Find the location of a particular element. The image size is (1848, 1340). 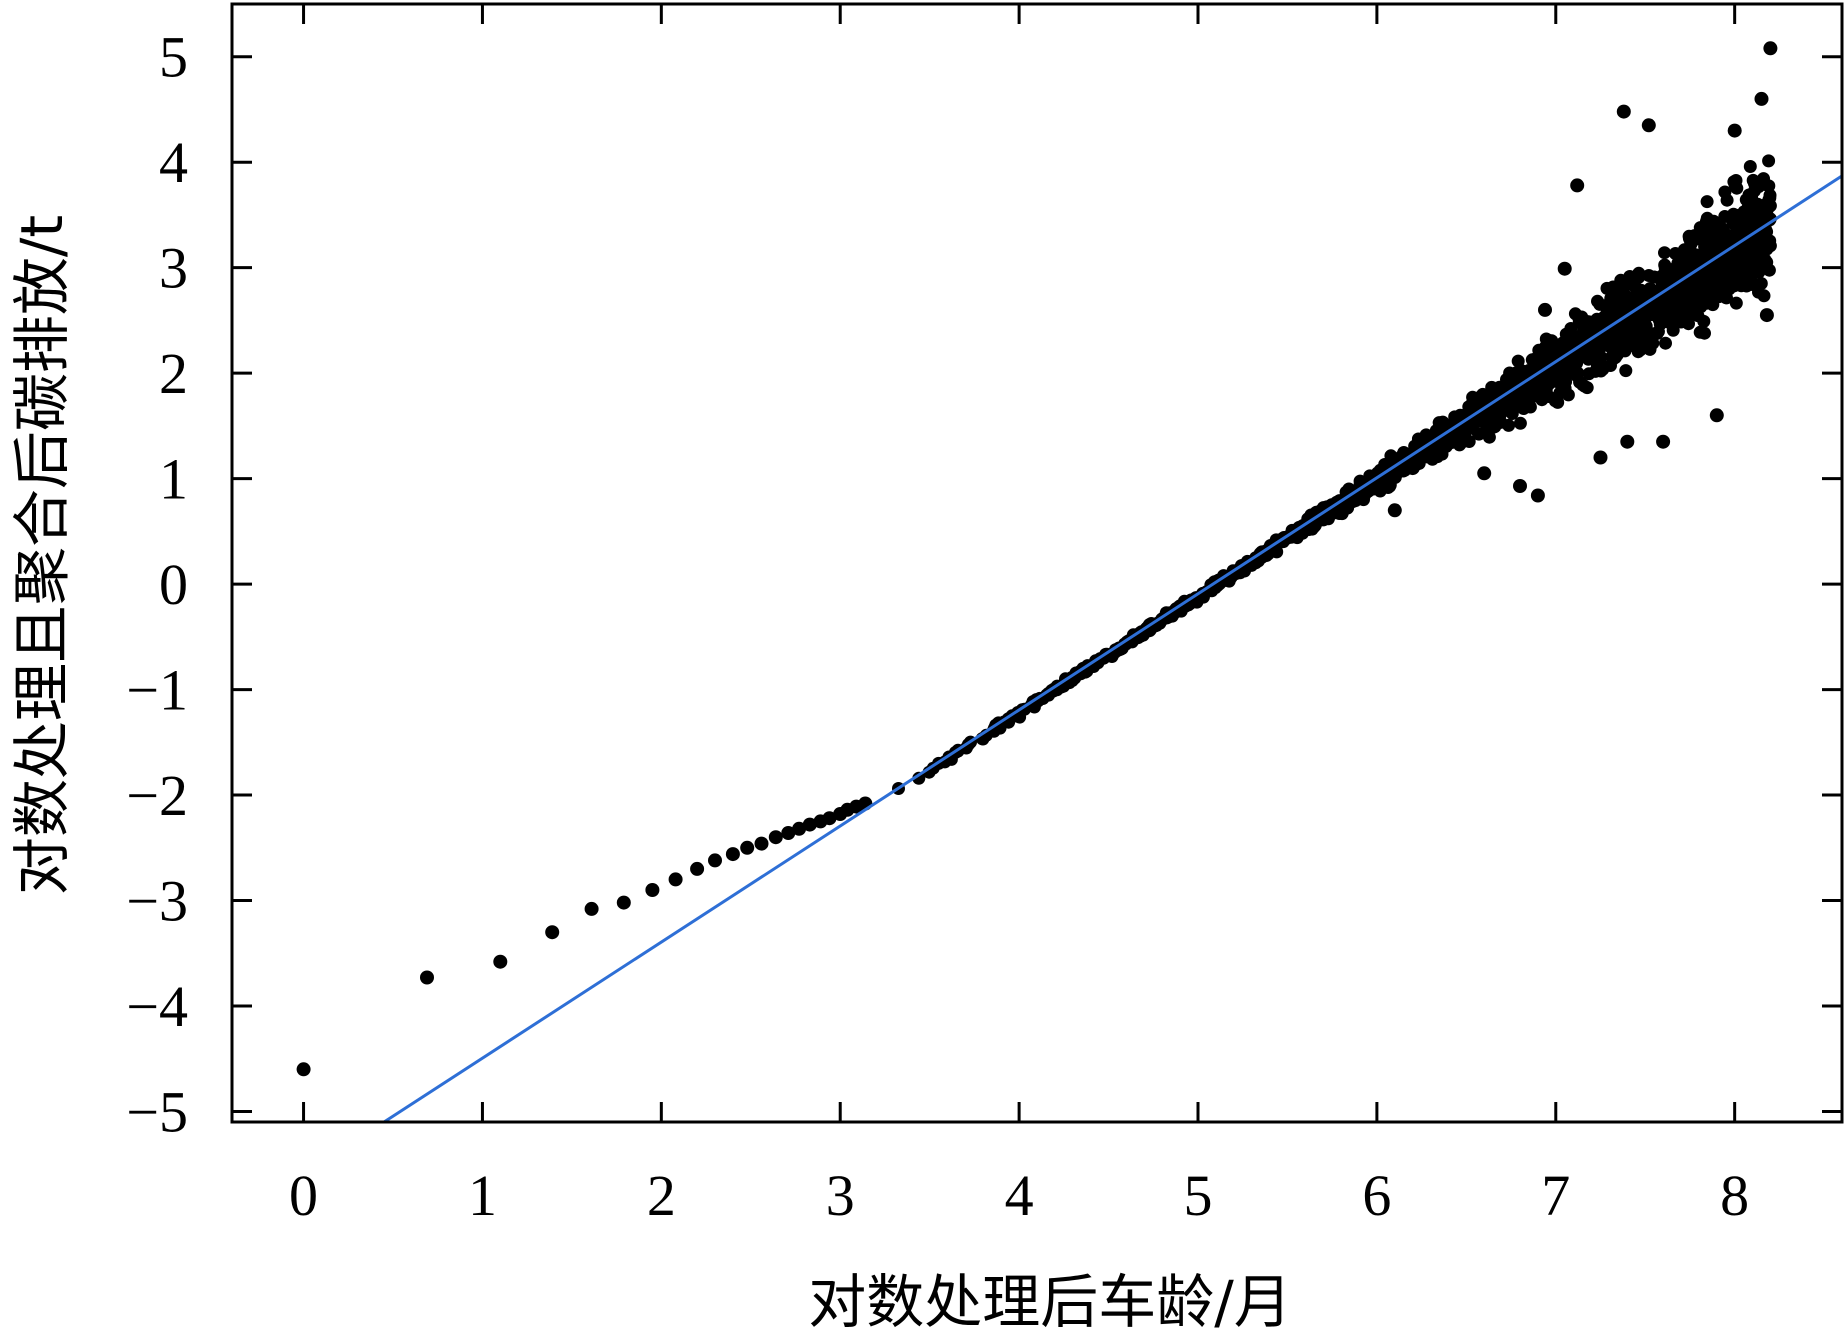

x-axis-label: 对数处理后车龄/月 is located at coordinates (1050, 1302).